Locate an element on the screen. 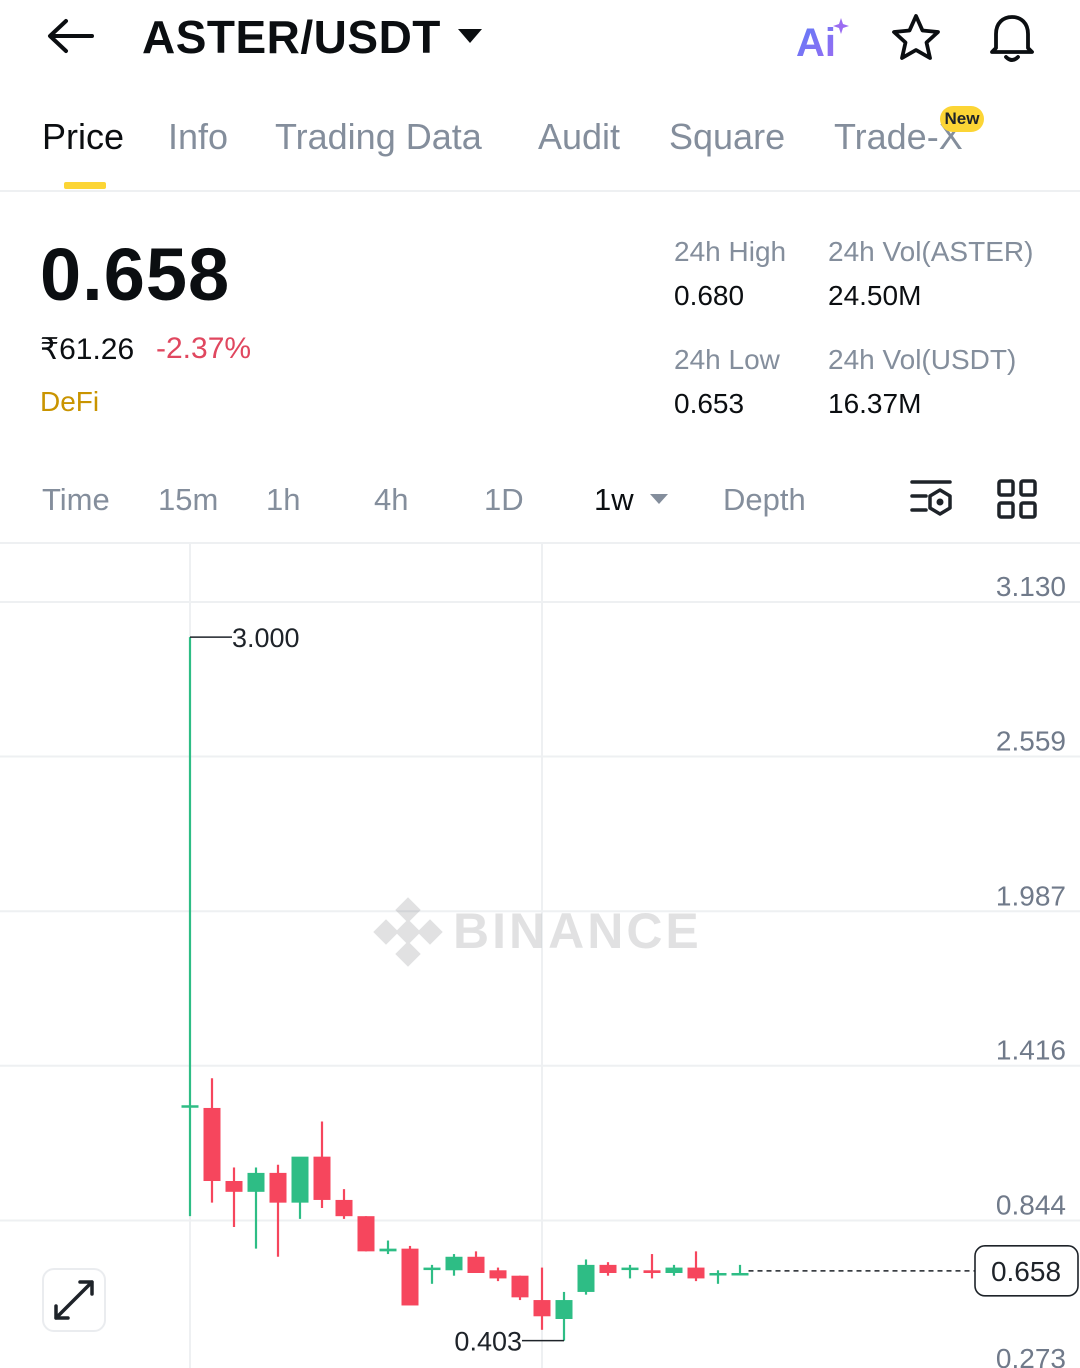 This screenshot has height=1368, width=1080. y-axis-tick-label: 1.416 is located at coordinates (1031, 1050).